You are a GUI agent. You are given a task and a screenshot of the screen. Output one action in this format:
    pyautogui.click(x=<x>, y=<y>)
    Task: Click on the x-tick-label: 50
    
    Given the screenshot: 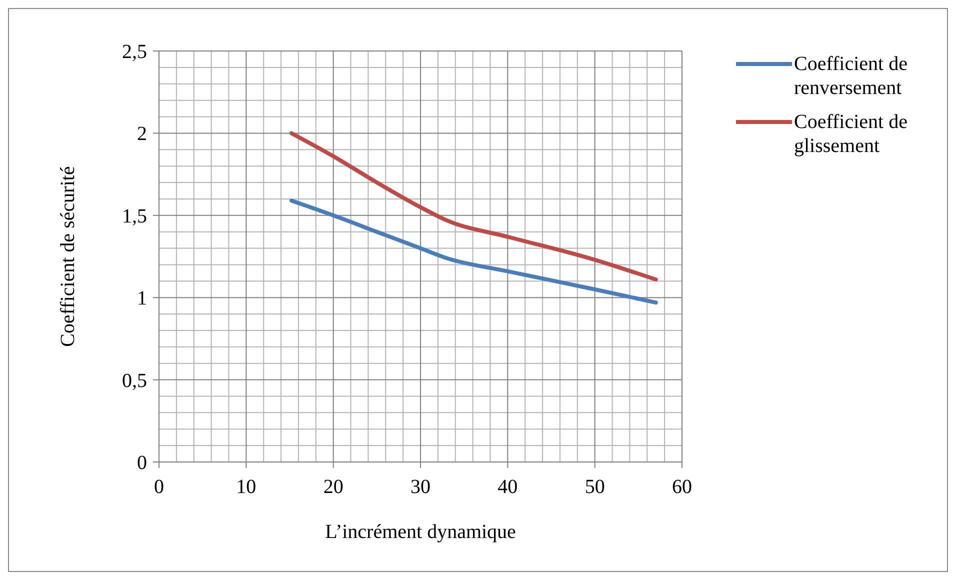 What is the action you would take?
    pyautogui.click(x=594, y=487)
    